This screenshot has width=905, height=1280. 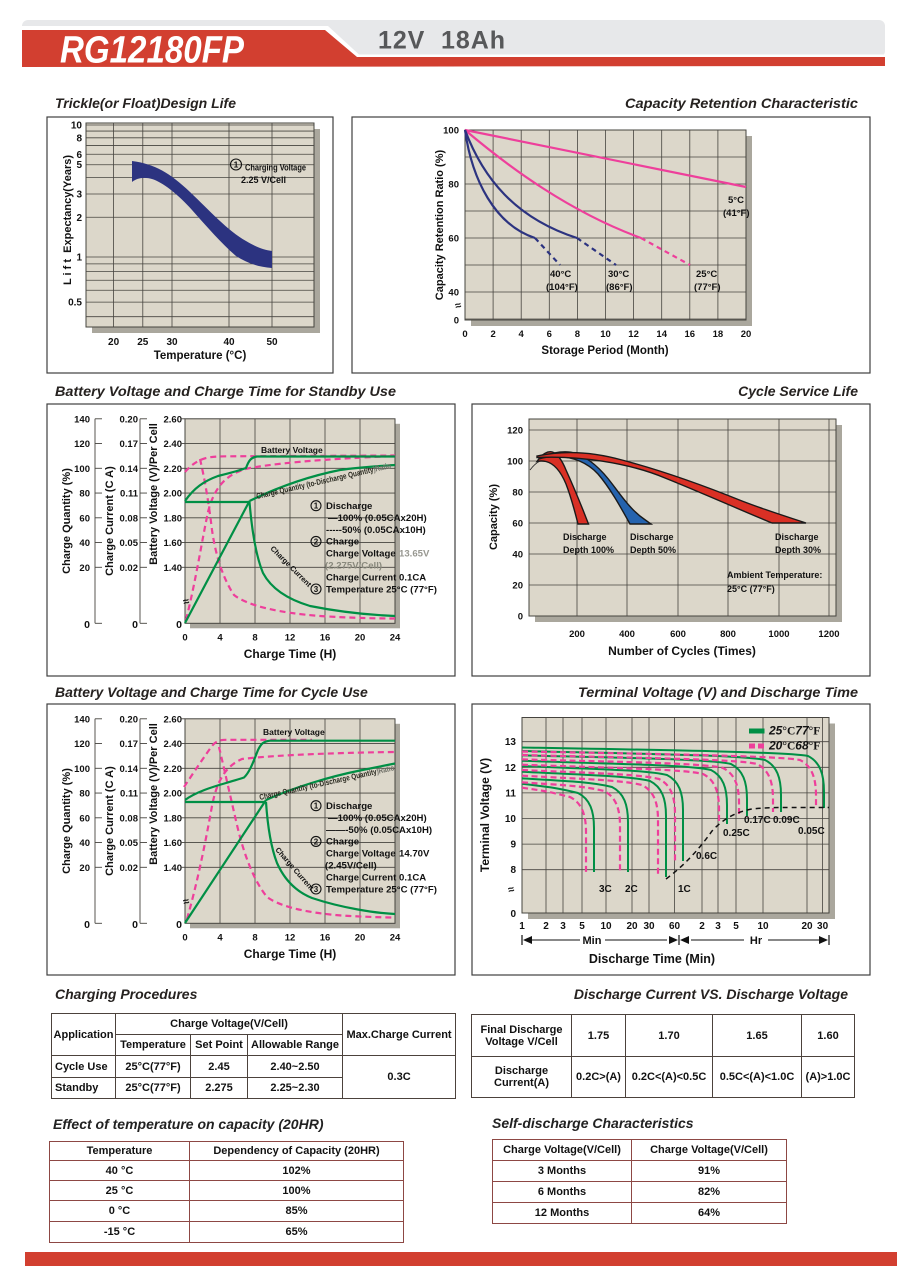 What do you see at coordinates (811, 831) in the screenshot?
I see `svg-text: 0.05C` at bounding box center [811, 831].